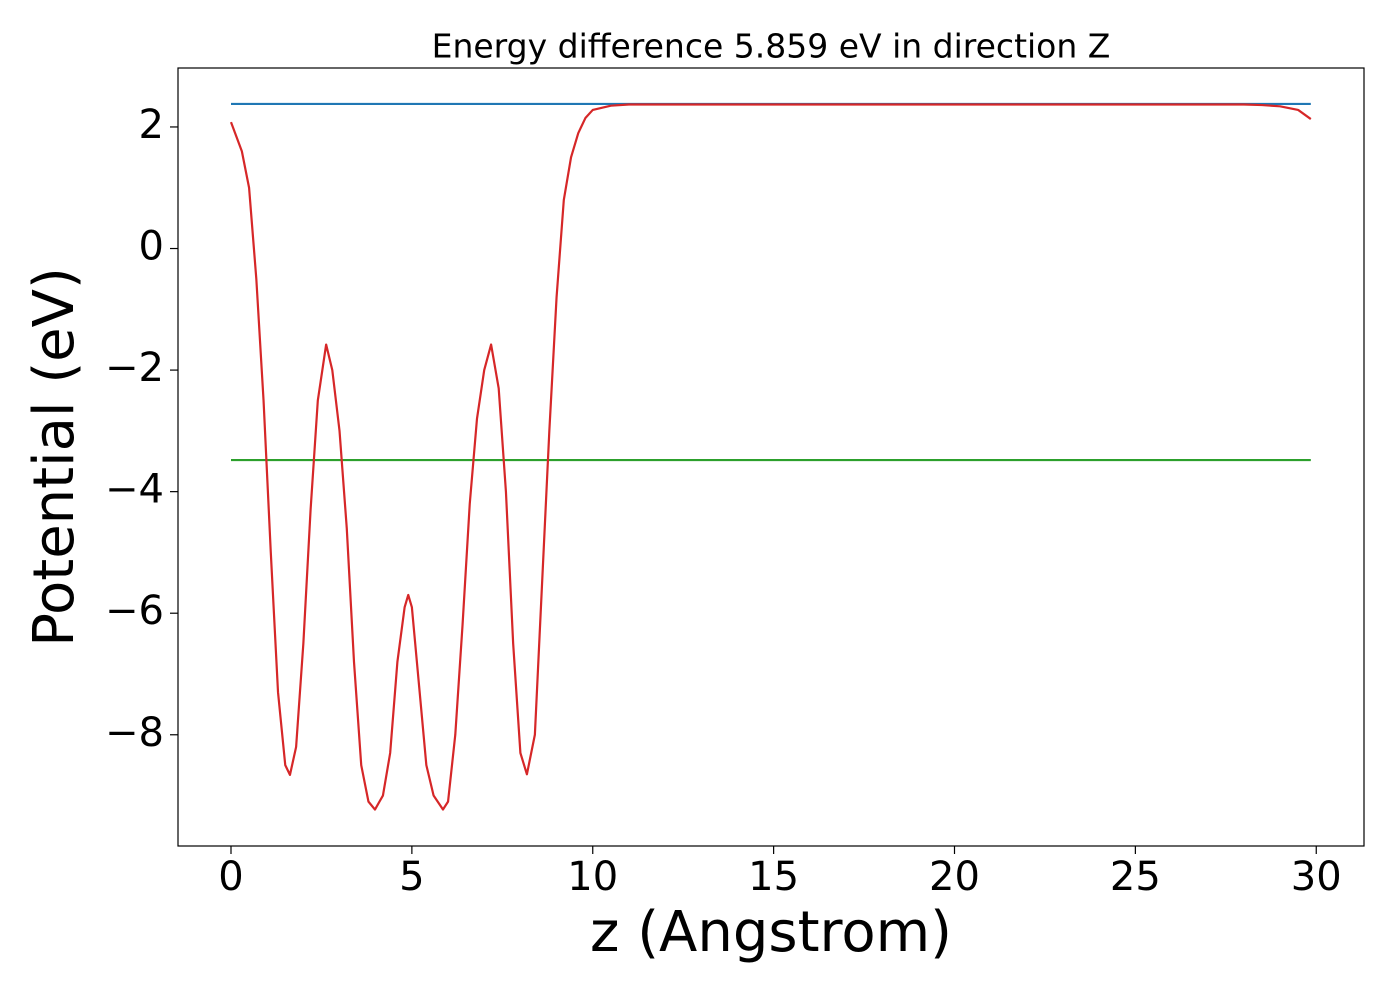 This screenshot has width=1400, height=1000. I want to click on y-tick-label: 0, so click(151, 247).